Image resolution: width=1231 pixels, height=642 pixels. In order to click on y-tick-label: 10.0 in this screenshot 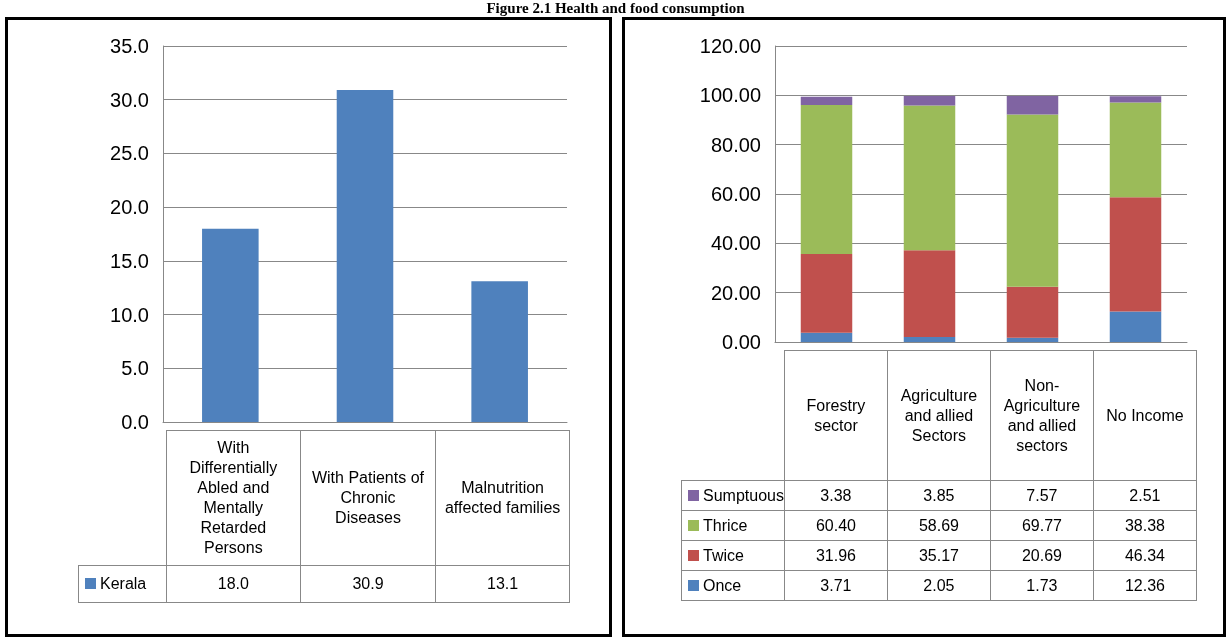, I will do `click(129, 314)`.